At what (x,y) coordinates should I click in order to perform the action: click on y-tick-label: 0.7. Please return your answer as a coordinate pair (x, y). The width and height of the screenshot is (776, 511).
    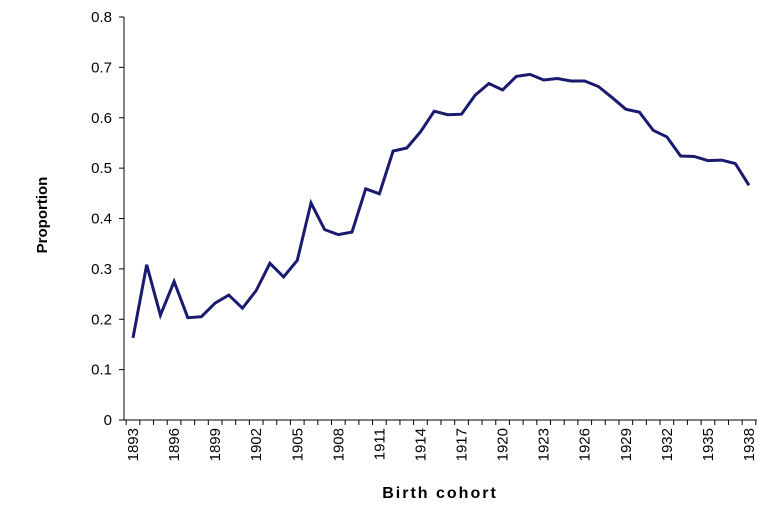
    Looking at the image, I should click on (101, 67).